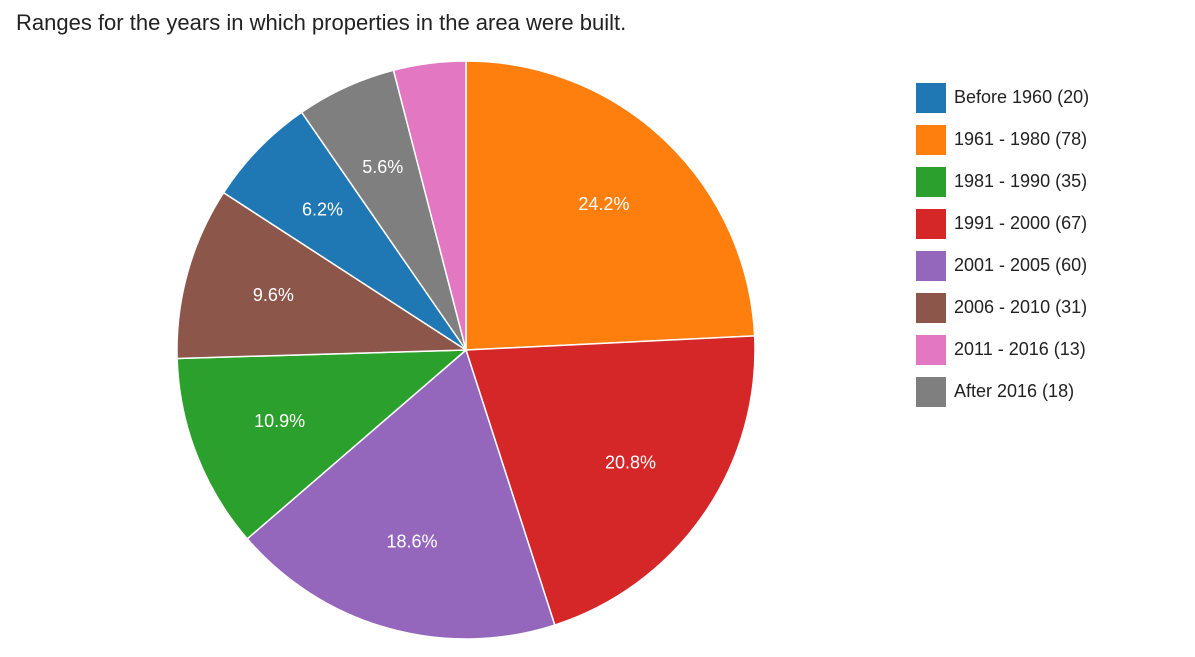 The height and width of the screenshot is (657, 1195). I want to click on slice-label-2: 10.9%, so click(279, 421).